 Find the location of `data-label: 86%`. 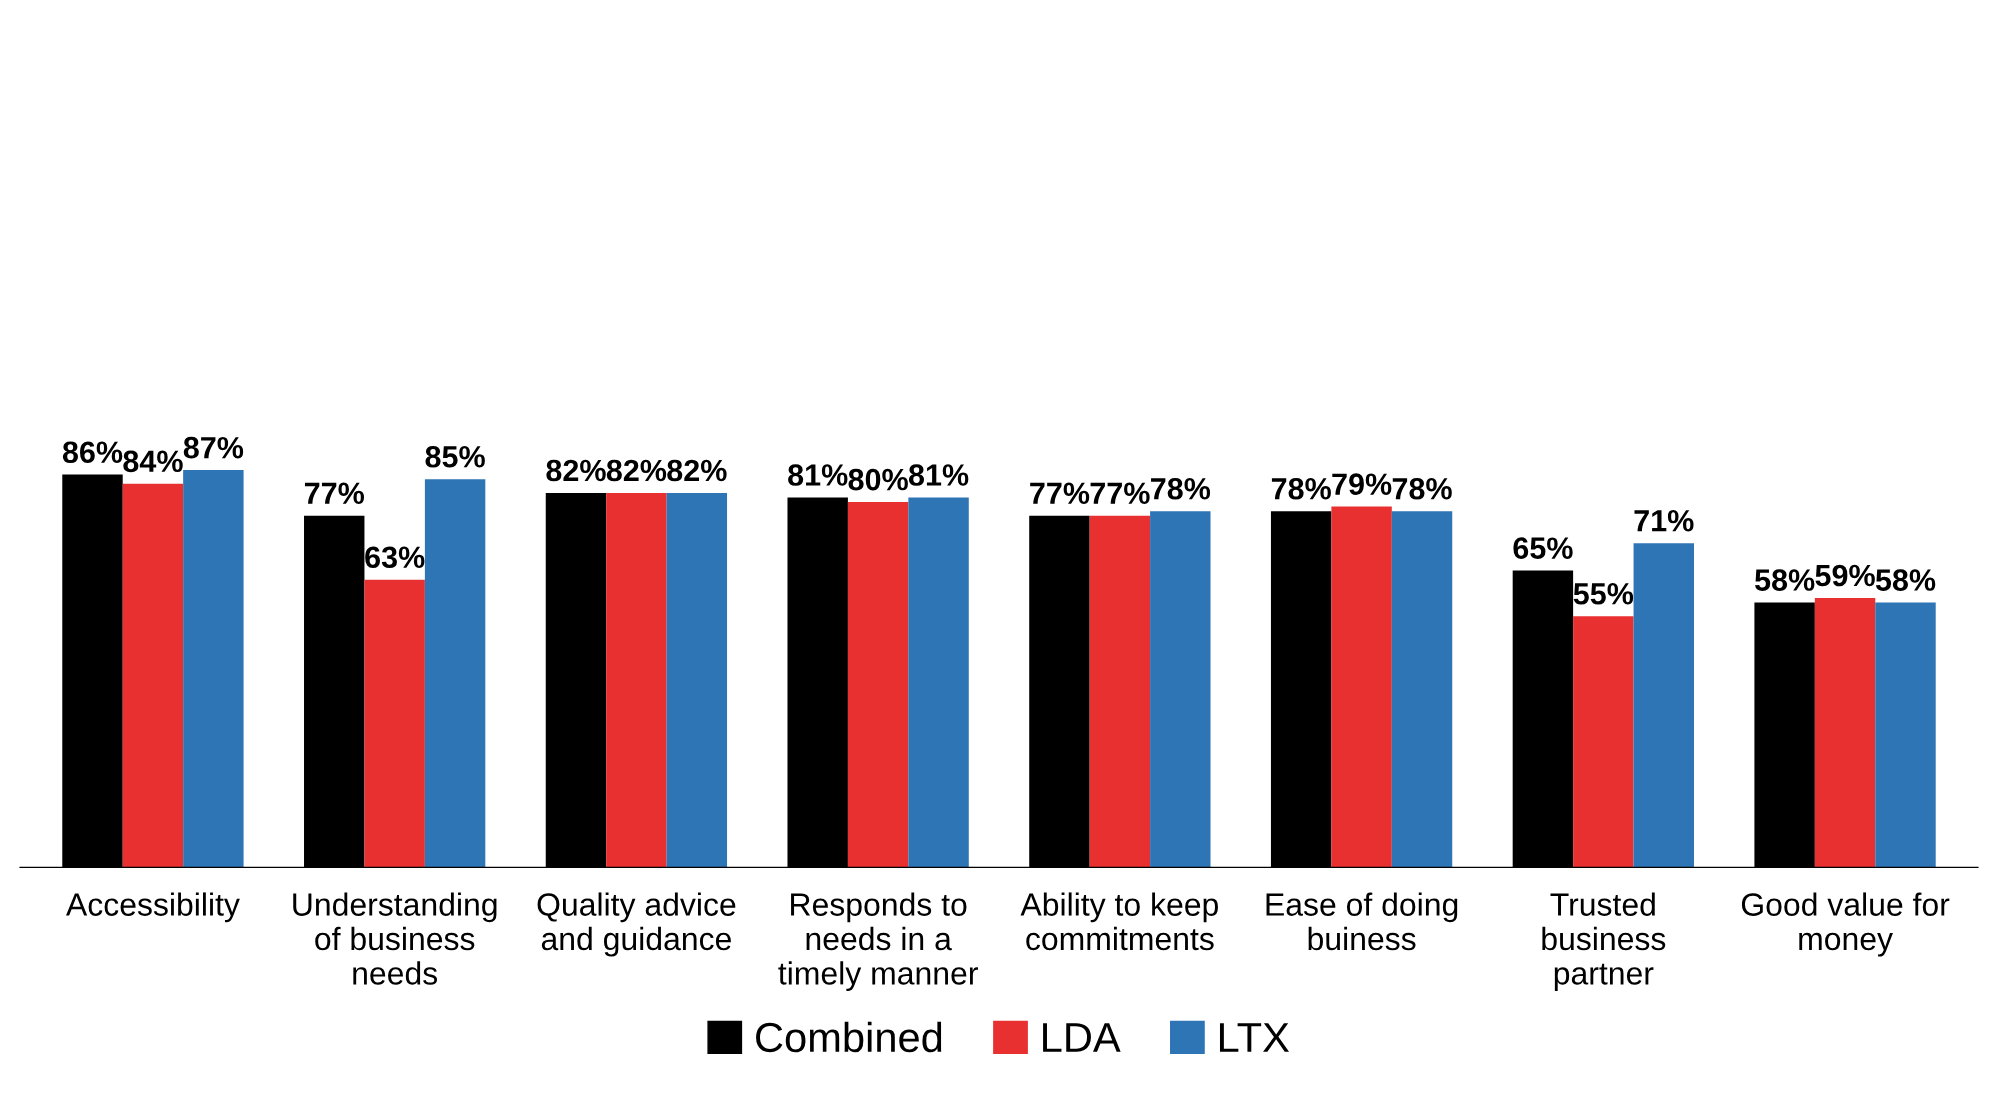

data-label: 86% is located at coordinates (92, 452).